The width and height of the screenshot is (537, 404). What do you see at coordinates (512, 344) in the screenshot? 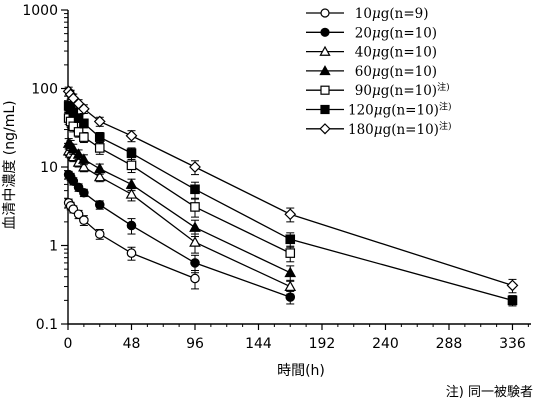
I see `x-tick-label: 336` at bounding box center [512, 344].